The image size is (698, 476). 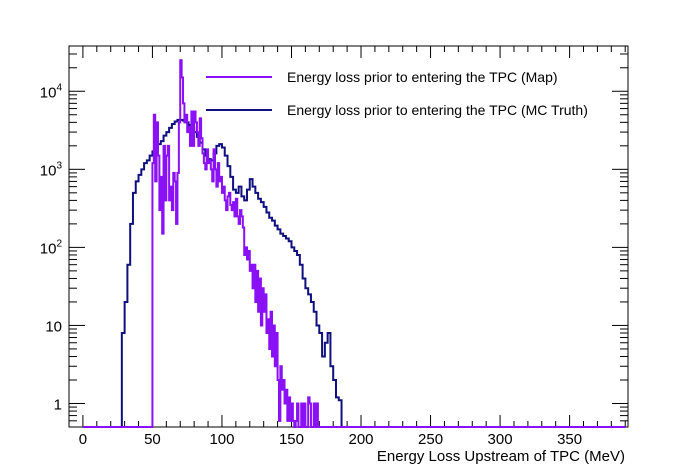 What do you see at coordinates (59, 87) in the screenshot?
I see `y-tick-exponent: 4` at bounding box center [59, 87].